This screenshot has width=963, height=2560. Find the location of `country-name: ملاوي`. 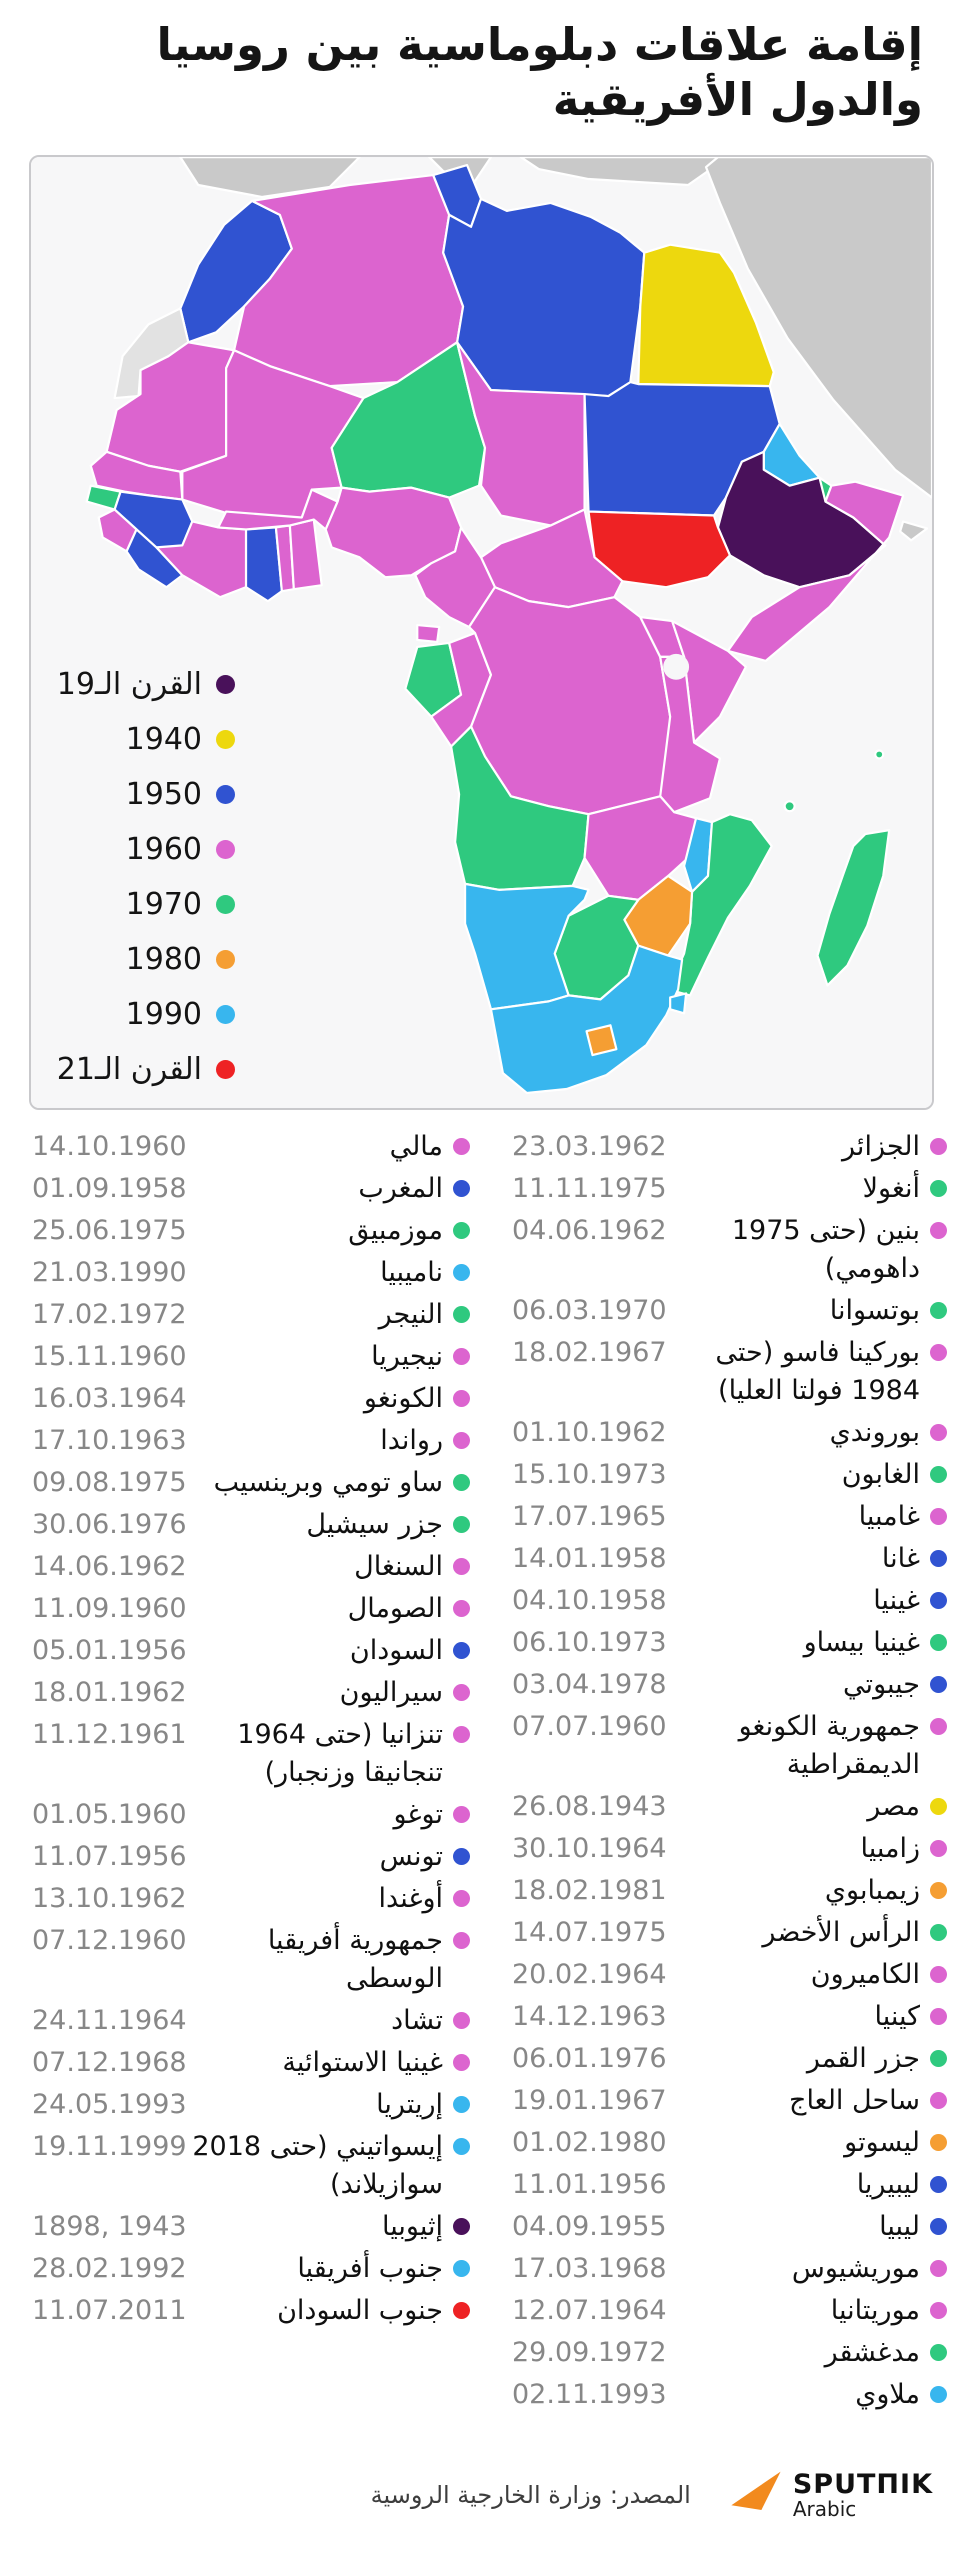

country-name: ملاوي is located at coordinates (887, 2394).